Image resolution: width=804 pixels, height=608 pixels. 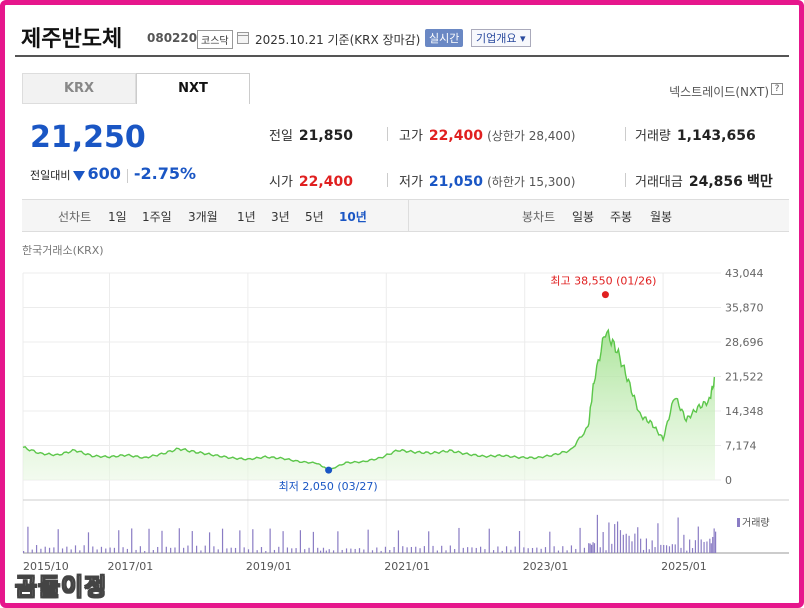 What do you see at coordinates (281, 136) in the screenshot?
I see `prev-close-label: 전일` at bounding box center [281, 136].